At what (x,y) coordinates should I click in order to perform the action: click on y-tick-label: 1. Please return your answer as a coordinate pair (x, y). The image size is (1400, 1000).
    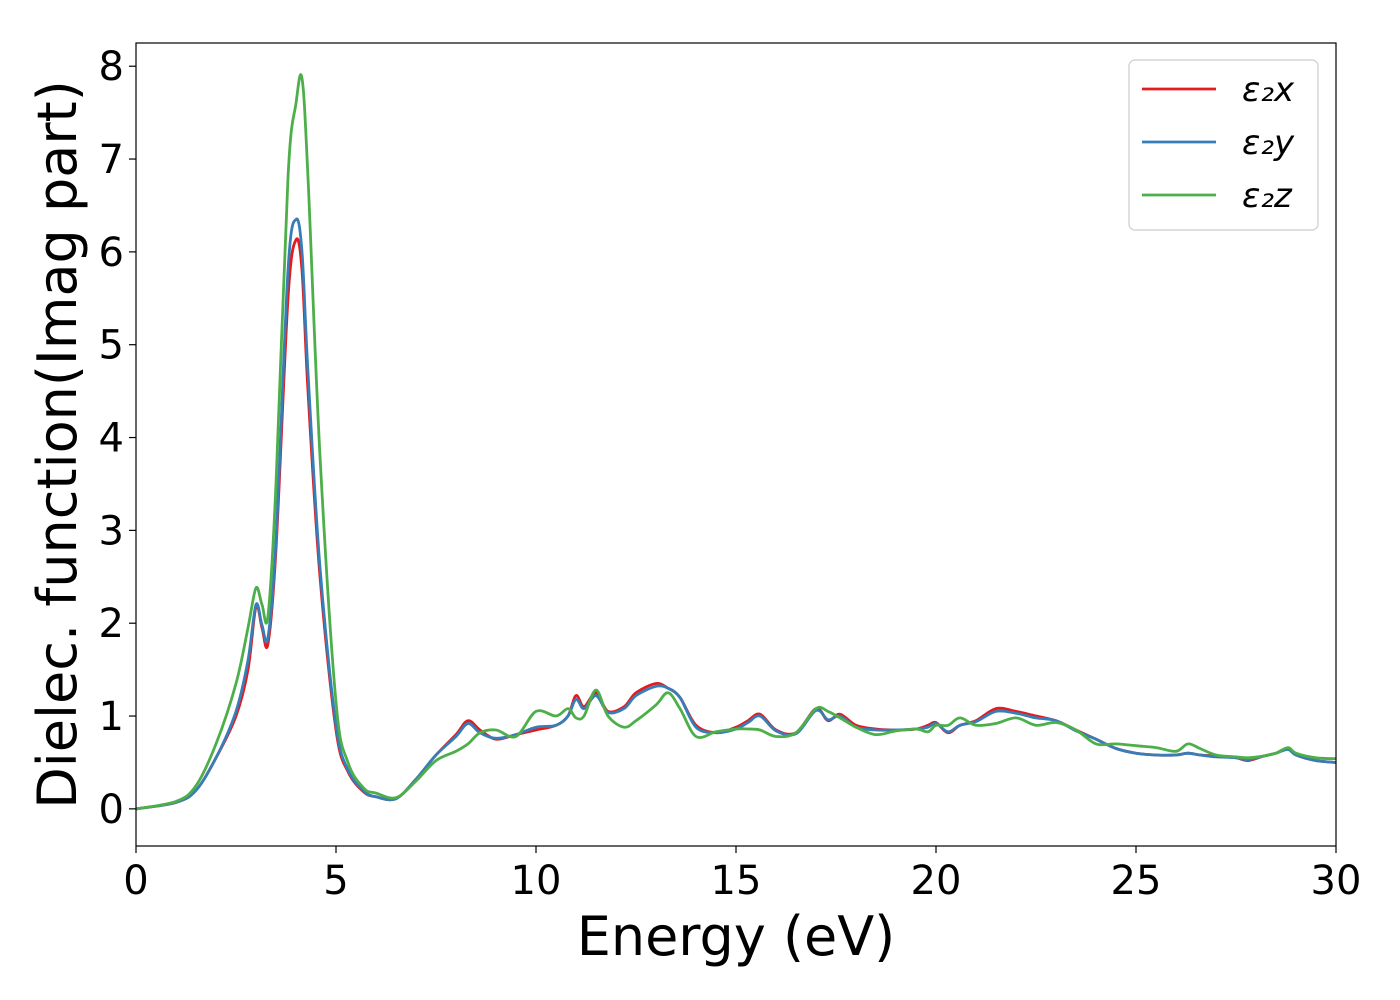
    Looking at the image, I should click on (111, 717).